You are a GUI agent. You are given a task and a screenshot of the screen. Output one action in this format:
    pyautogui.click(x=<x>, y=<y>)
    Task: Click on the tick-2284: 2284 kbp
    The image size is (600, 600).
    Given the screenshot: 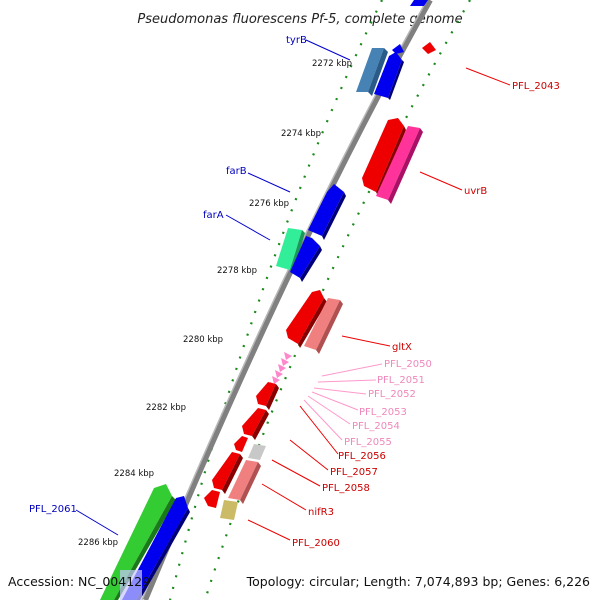 What is the action you would take?
    pyautogui.click(x=134, y=474)
    